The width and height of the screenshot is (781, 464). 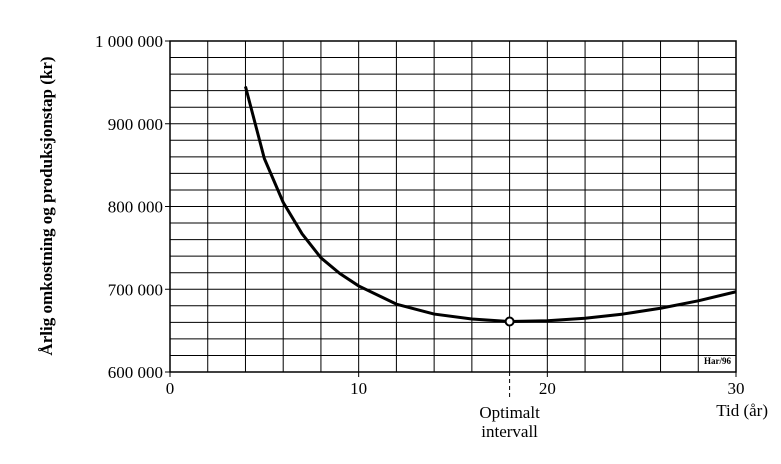 What do you see at coordinates (135, 372) in the screenshot?
I see `y-tick-label: 600 000` at bounding box center [135, 372].